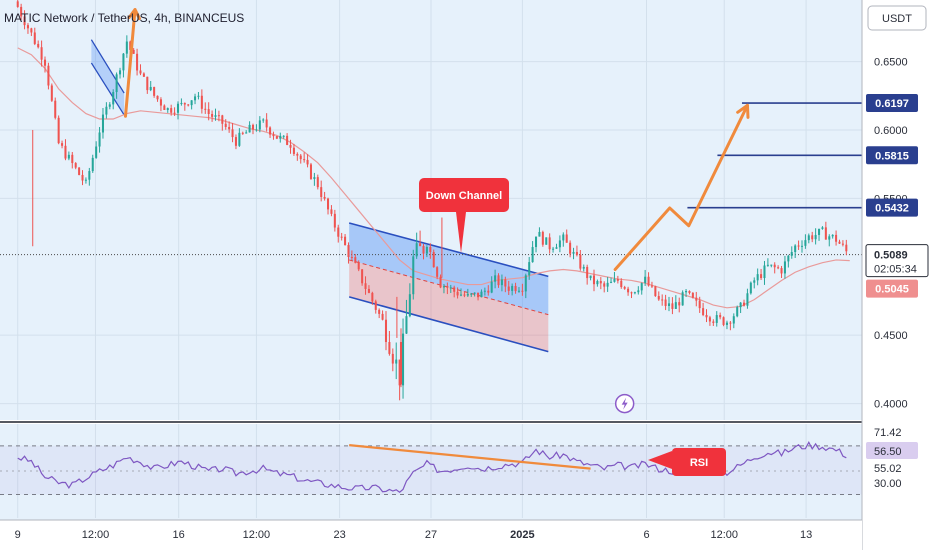  Describe the element at coordinates (431, 535) in the screenshot. I see `x-tick-label: 27` at that location.